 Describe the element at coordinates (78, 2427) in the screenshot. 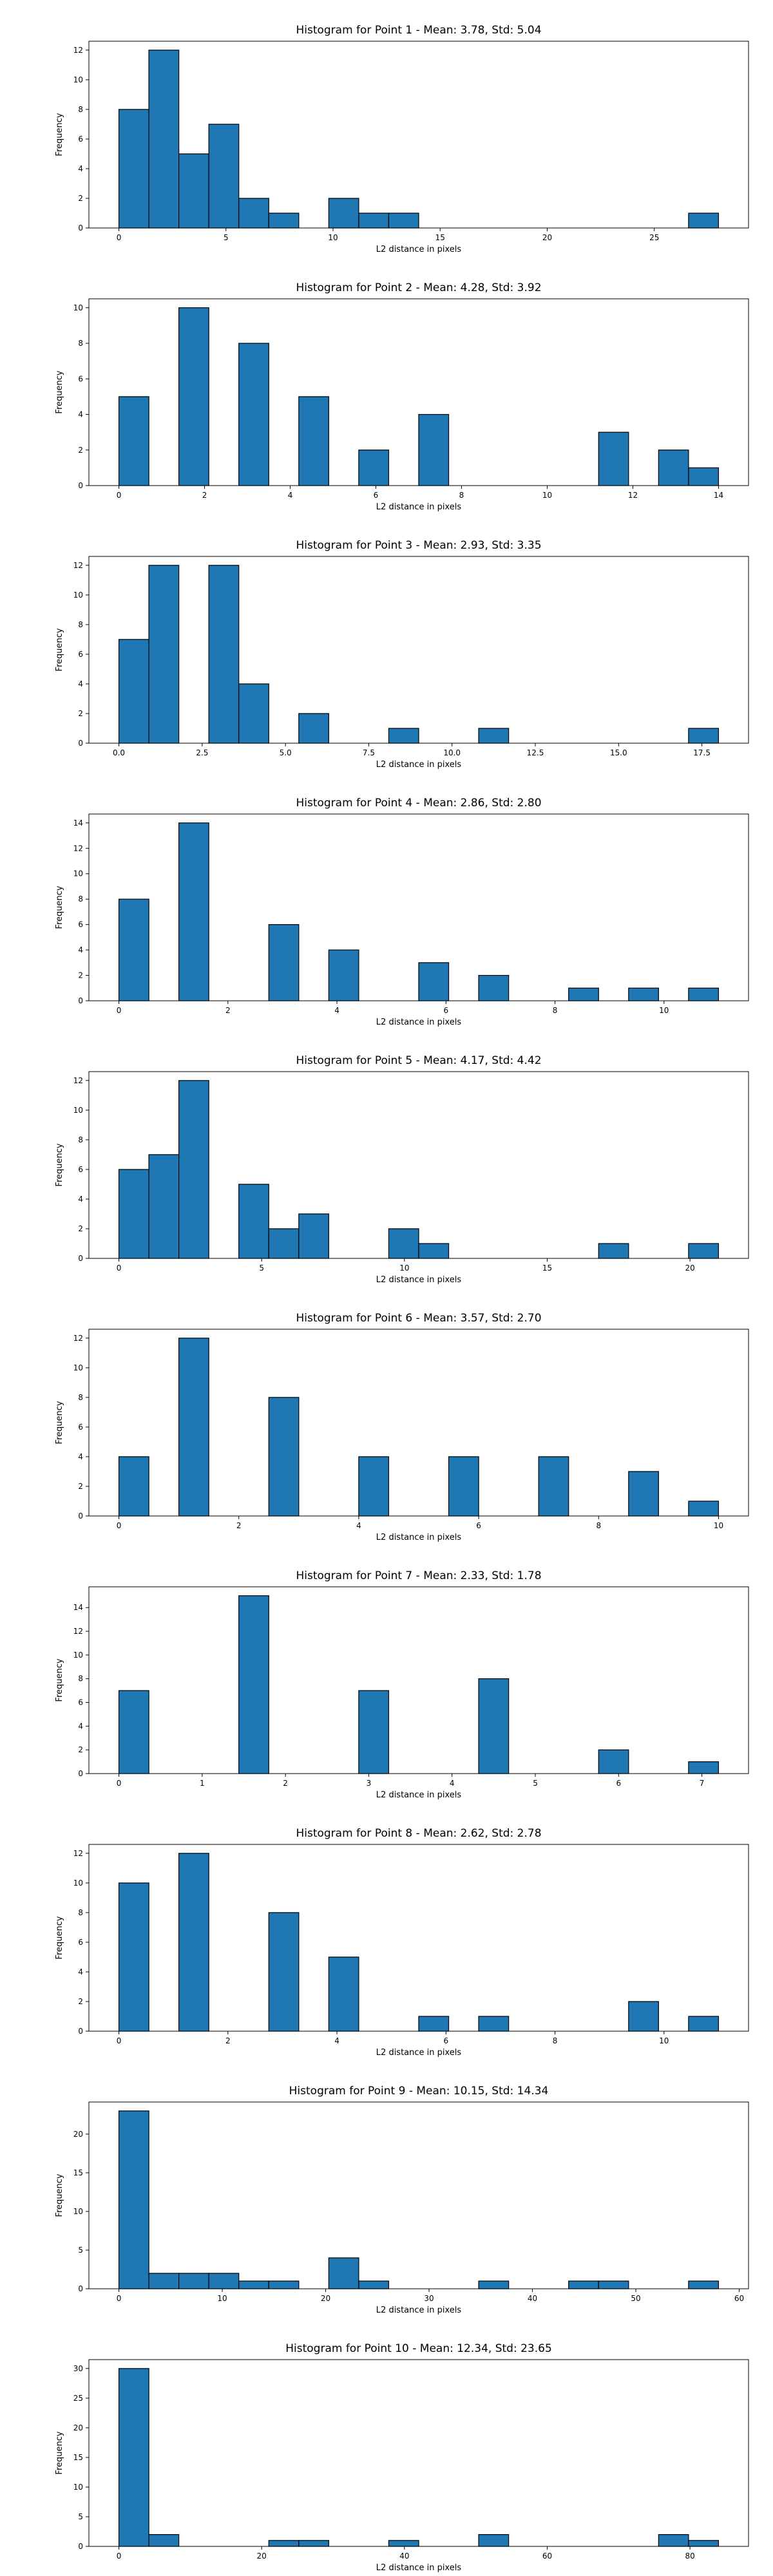

I see `y-tick-label: 20` at that location.